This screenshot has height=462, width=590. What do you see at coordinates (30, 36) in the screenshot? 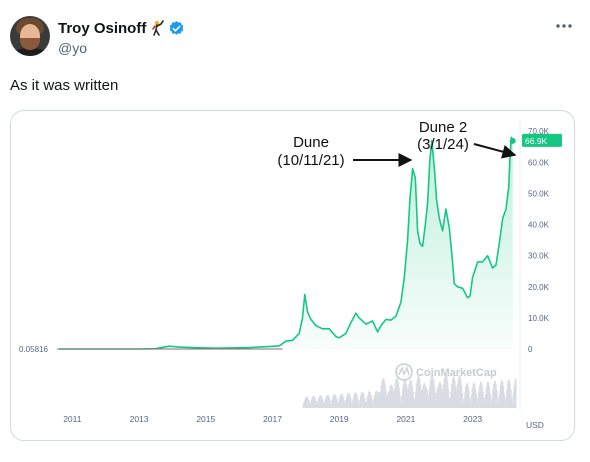
I see `avatar` at bounding box center [30, 36].